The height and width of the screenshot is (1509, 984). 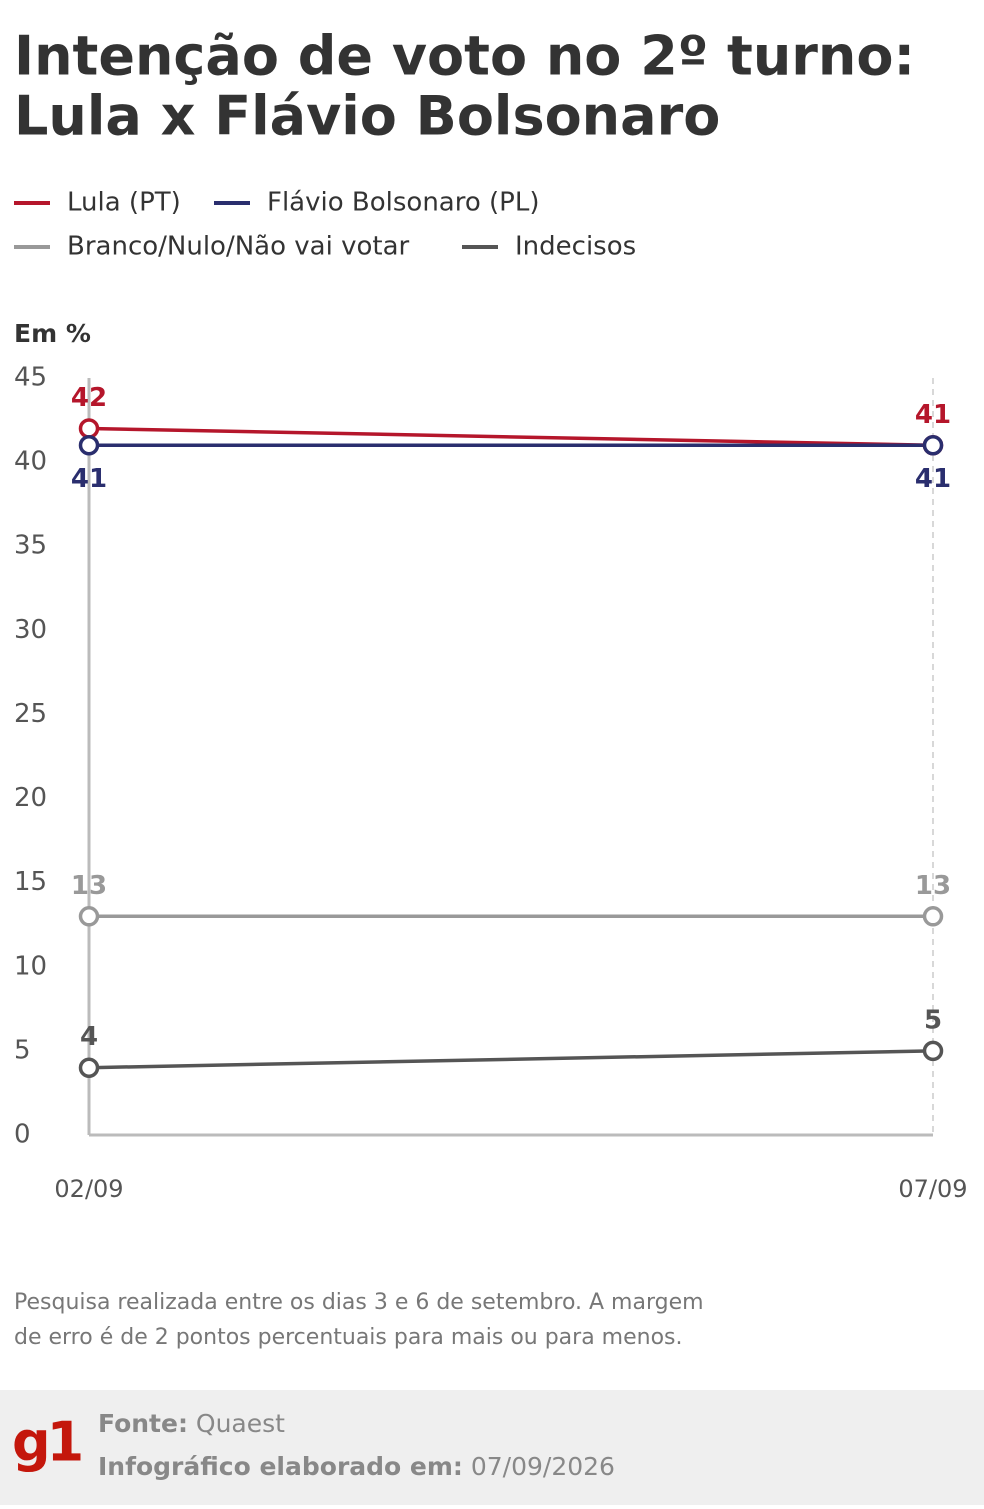 What do you see at coordinates (240, 1423) in the screenshot?
I see `source-value: Quaest` at bounding box center [240, 1423].